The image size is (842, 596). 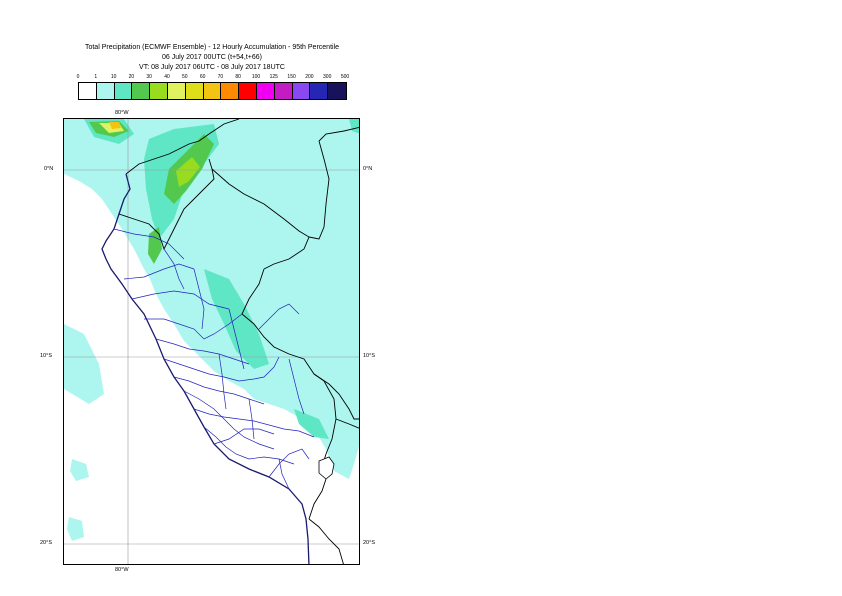 I want to click on lon-label-bottom: 80°W, so click(x=122, y=570).